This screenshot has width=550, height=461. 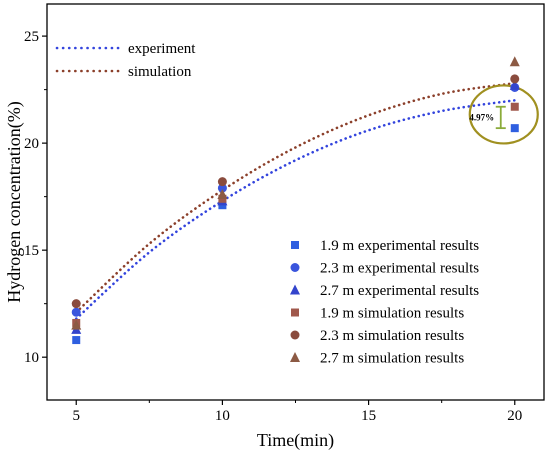 What do you see at coordinates (399, 269) in the screenshot?
I see `marker-legend-label: 2.3 m experimental results` at bounding box center [399, 269].